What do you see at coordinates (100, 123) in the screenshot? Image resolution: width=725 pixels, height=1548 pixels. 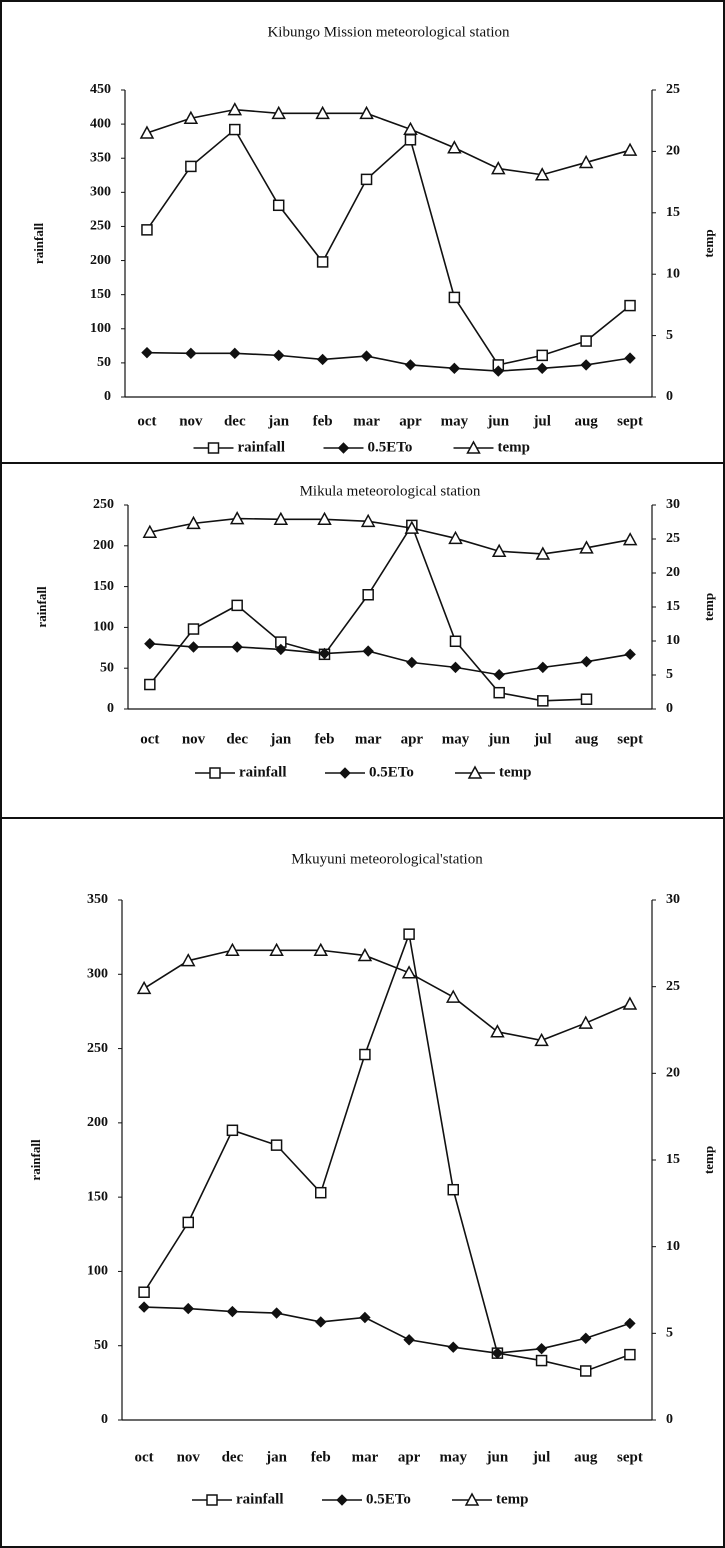 I see `y-tick-label: 400` at bounding box center [100, 123].